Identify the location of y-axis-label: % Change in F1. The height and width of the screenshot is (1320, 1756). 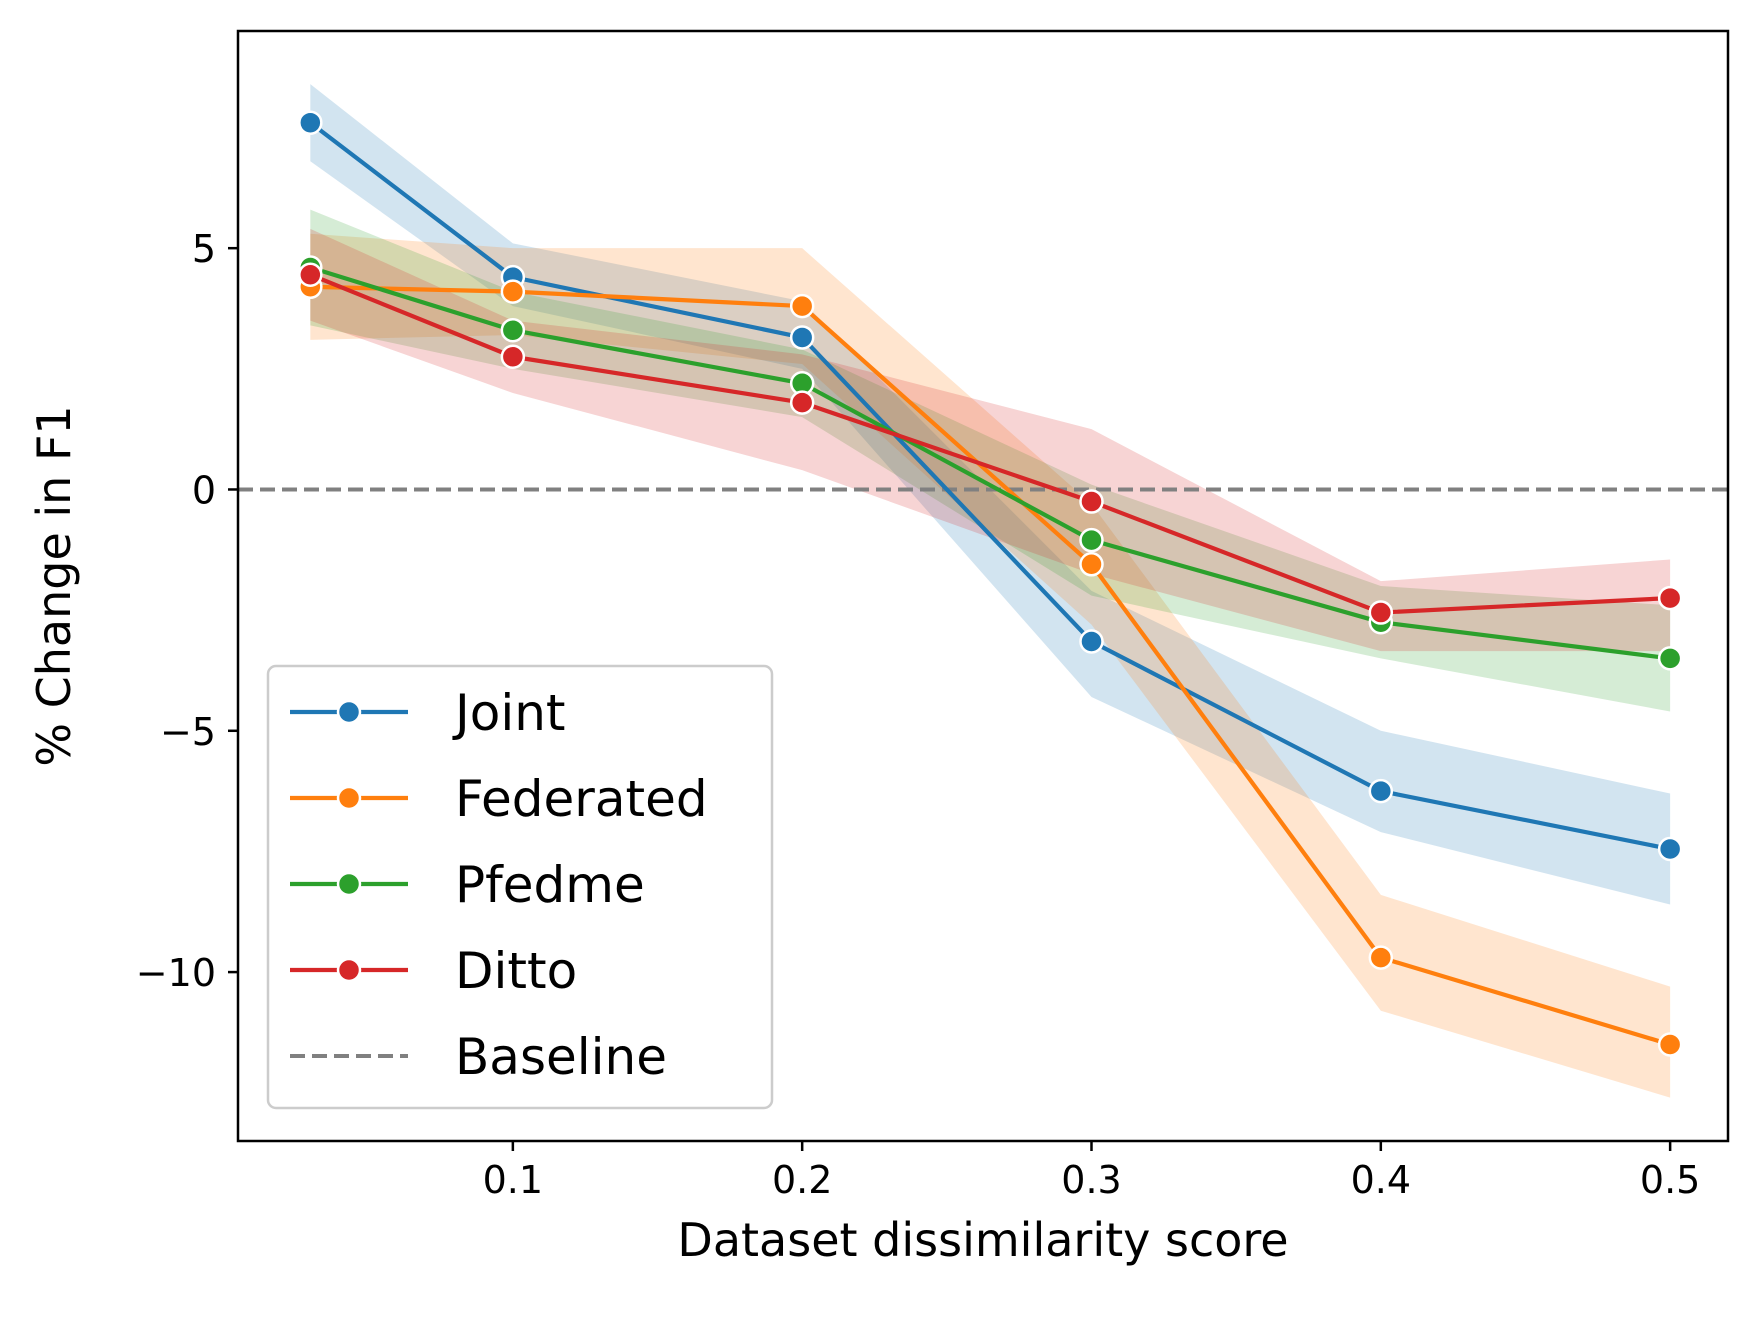
(54, 585).